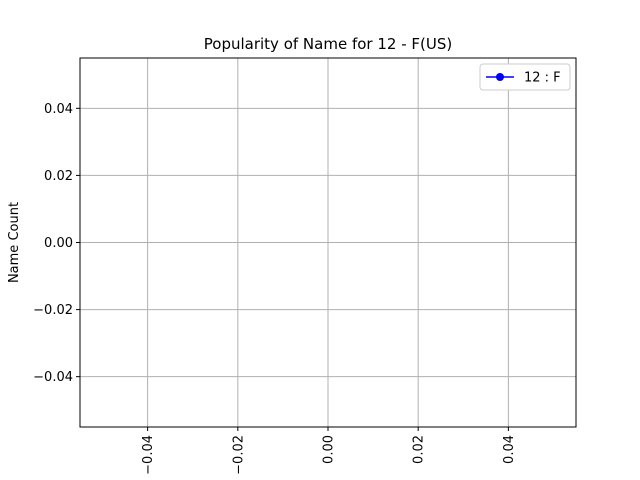 The image size is (640, 480). What do you see at coordinates (148, 455) in the screenshot?
I see `x-tick-label: −0.04` at bounding box center [148, 455].